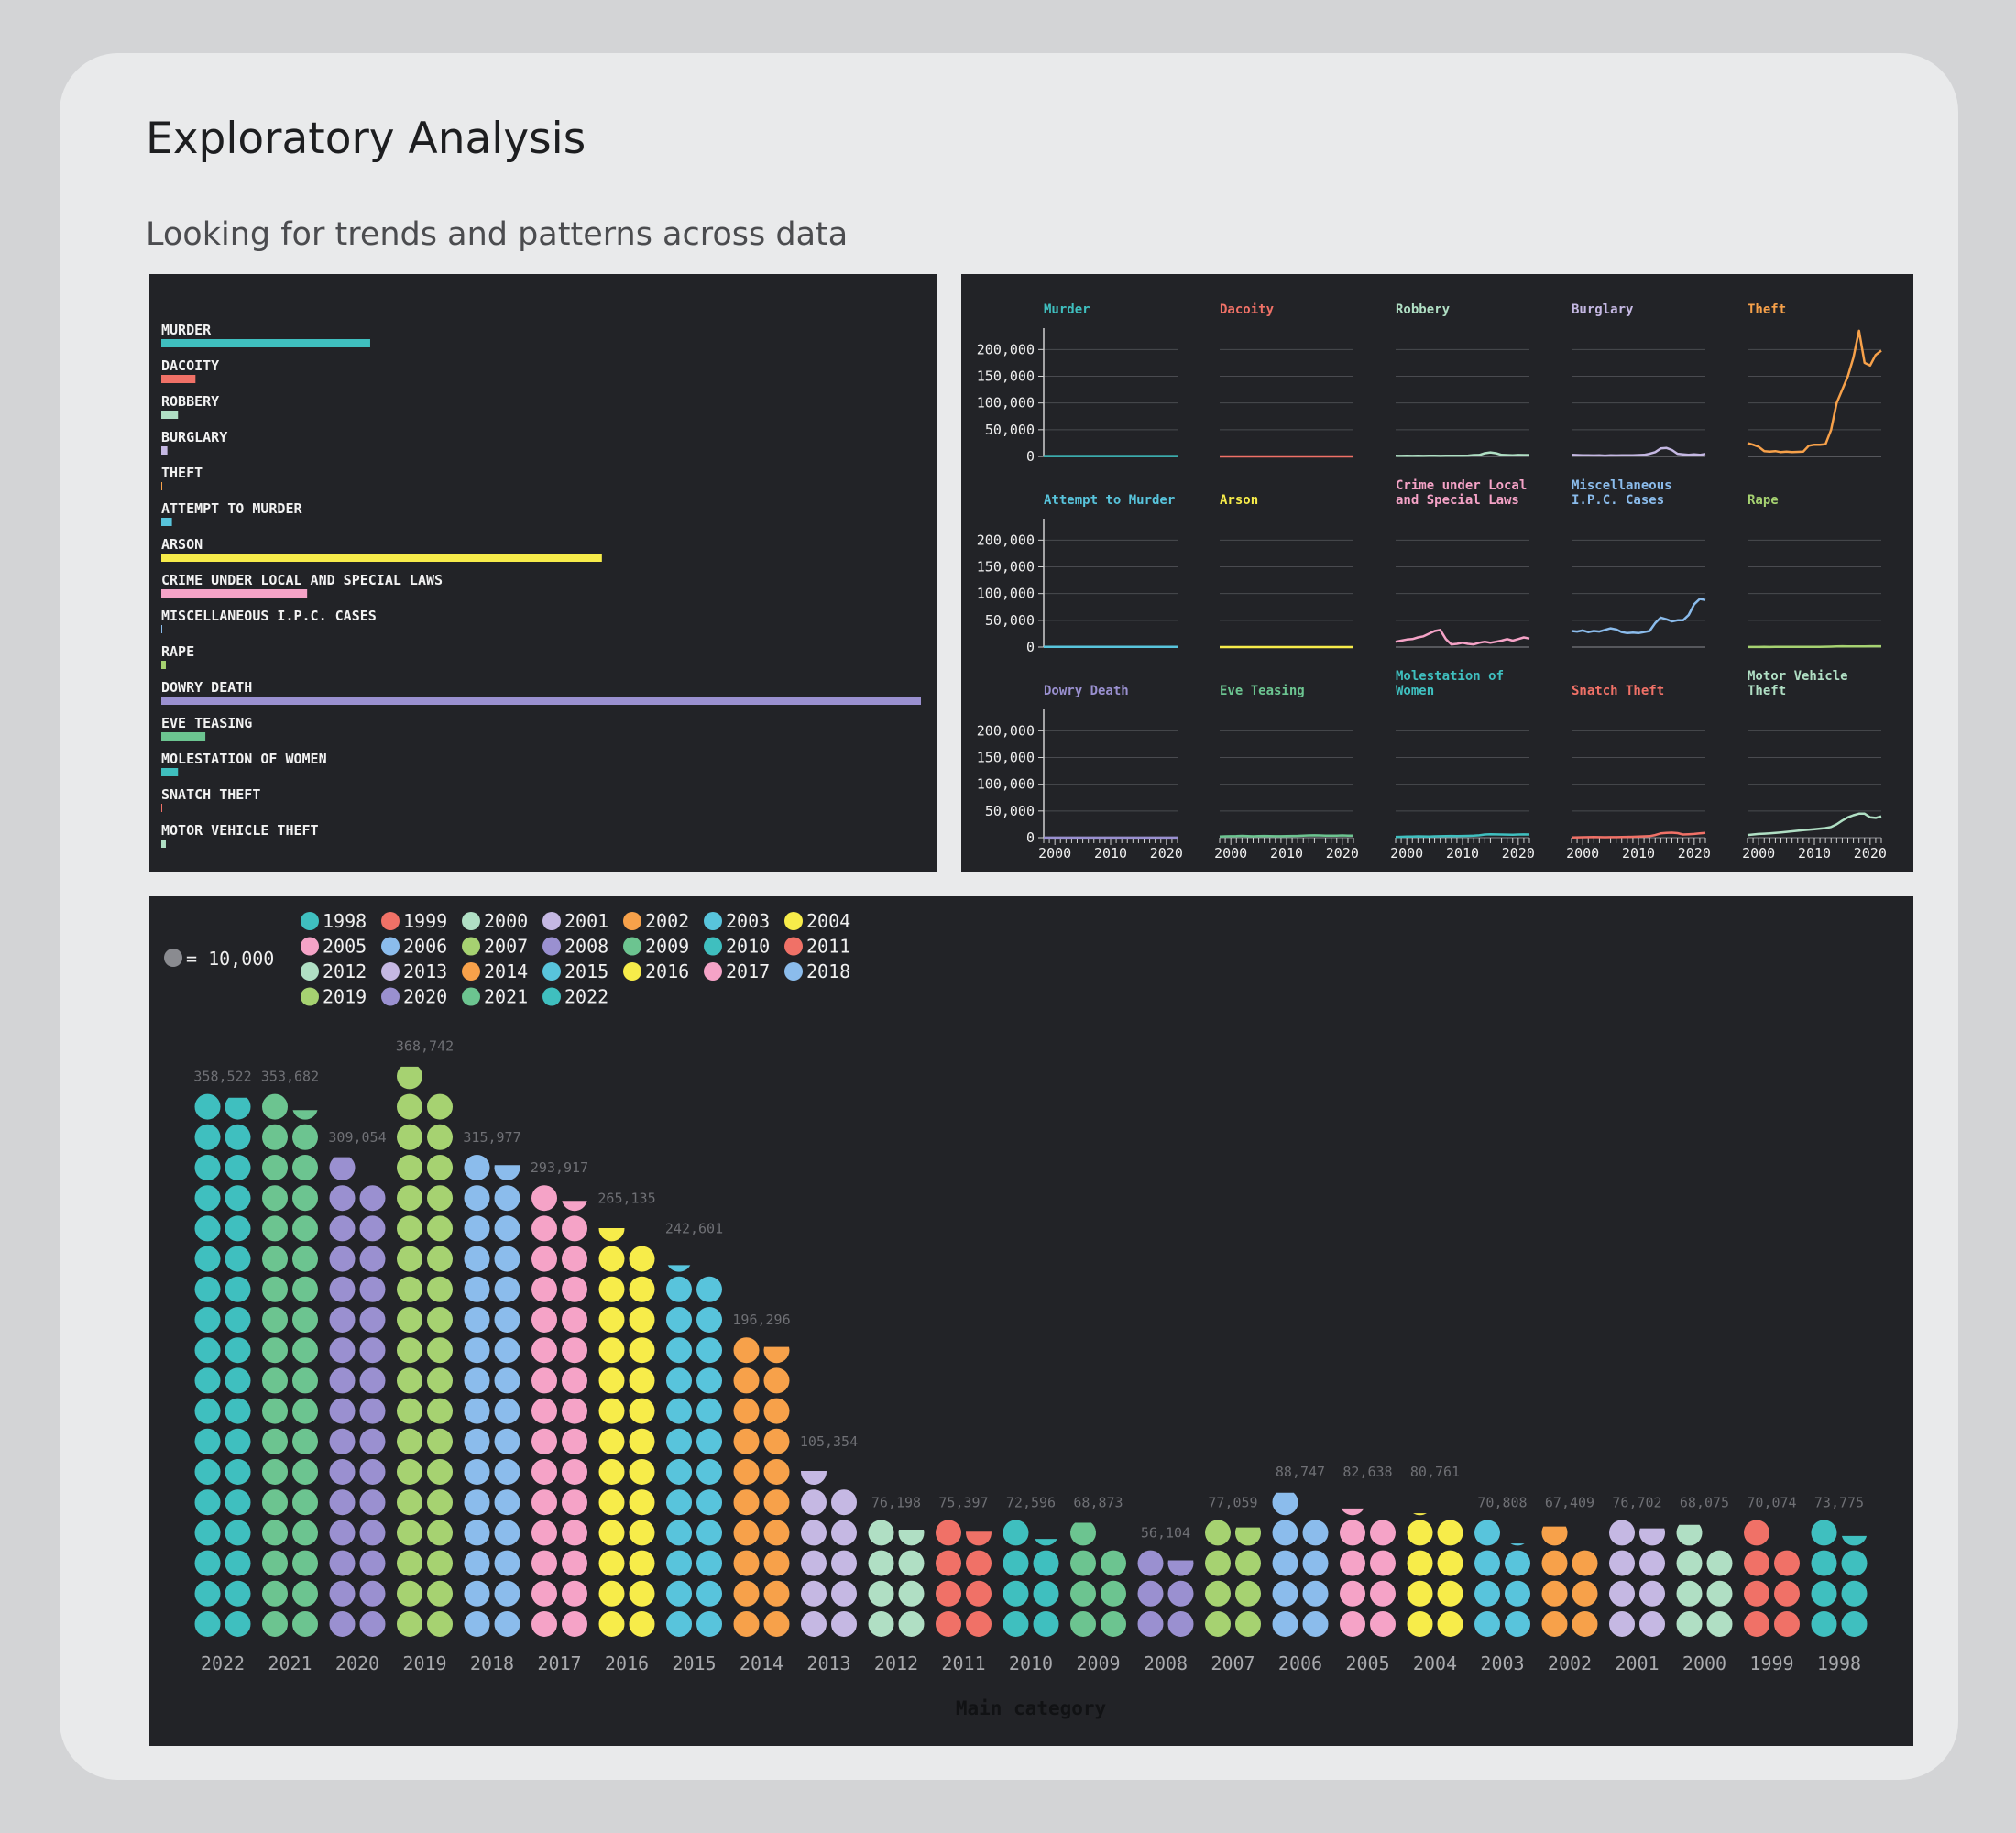  Describe the element at coordinates (1031, 1708) in the screenshot. I see `x-axis-title: Main category` at that location.